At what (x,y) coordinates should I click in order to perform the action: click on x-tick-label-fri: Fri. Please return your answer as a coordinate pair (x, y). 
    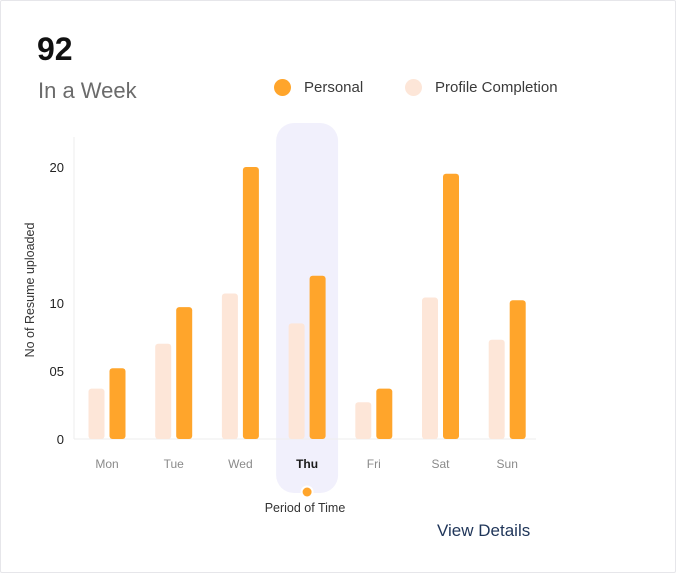
    Looking at the image, I should click on (374, 464).